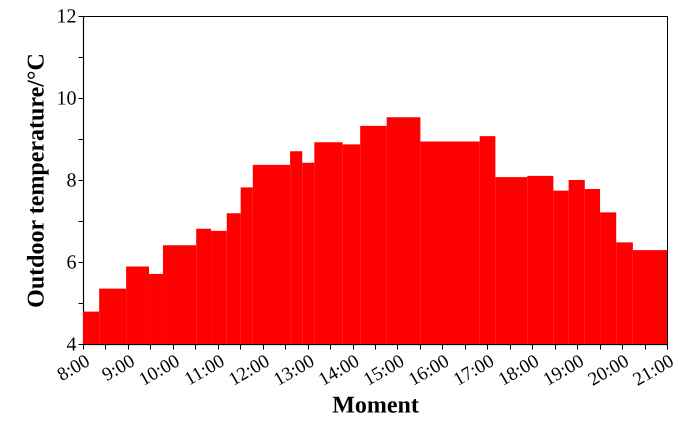 This screenshot has height=425, width=678. Describe the element at coordinates (71, 263) in the screenshot. I see `y-tick-label: 6` at that location.